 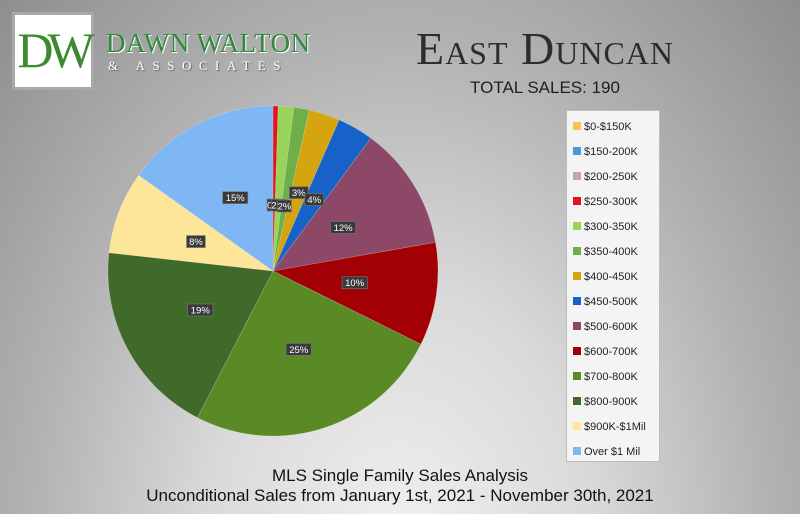 I want to click on legend-item: $400-450K, so click(x=605, y=277).